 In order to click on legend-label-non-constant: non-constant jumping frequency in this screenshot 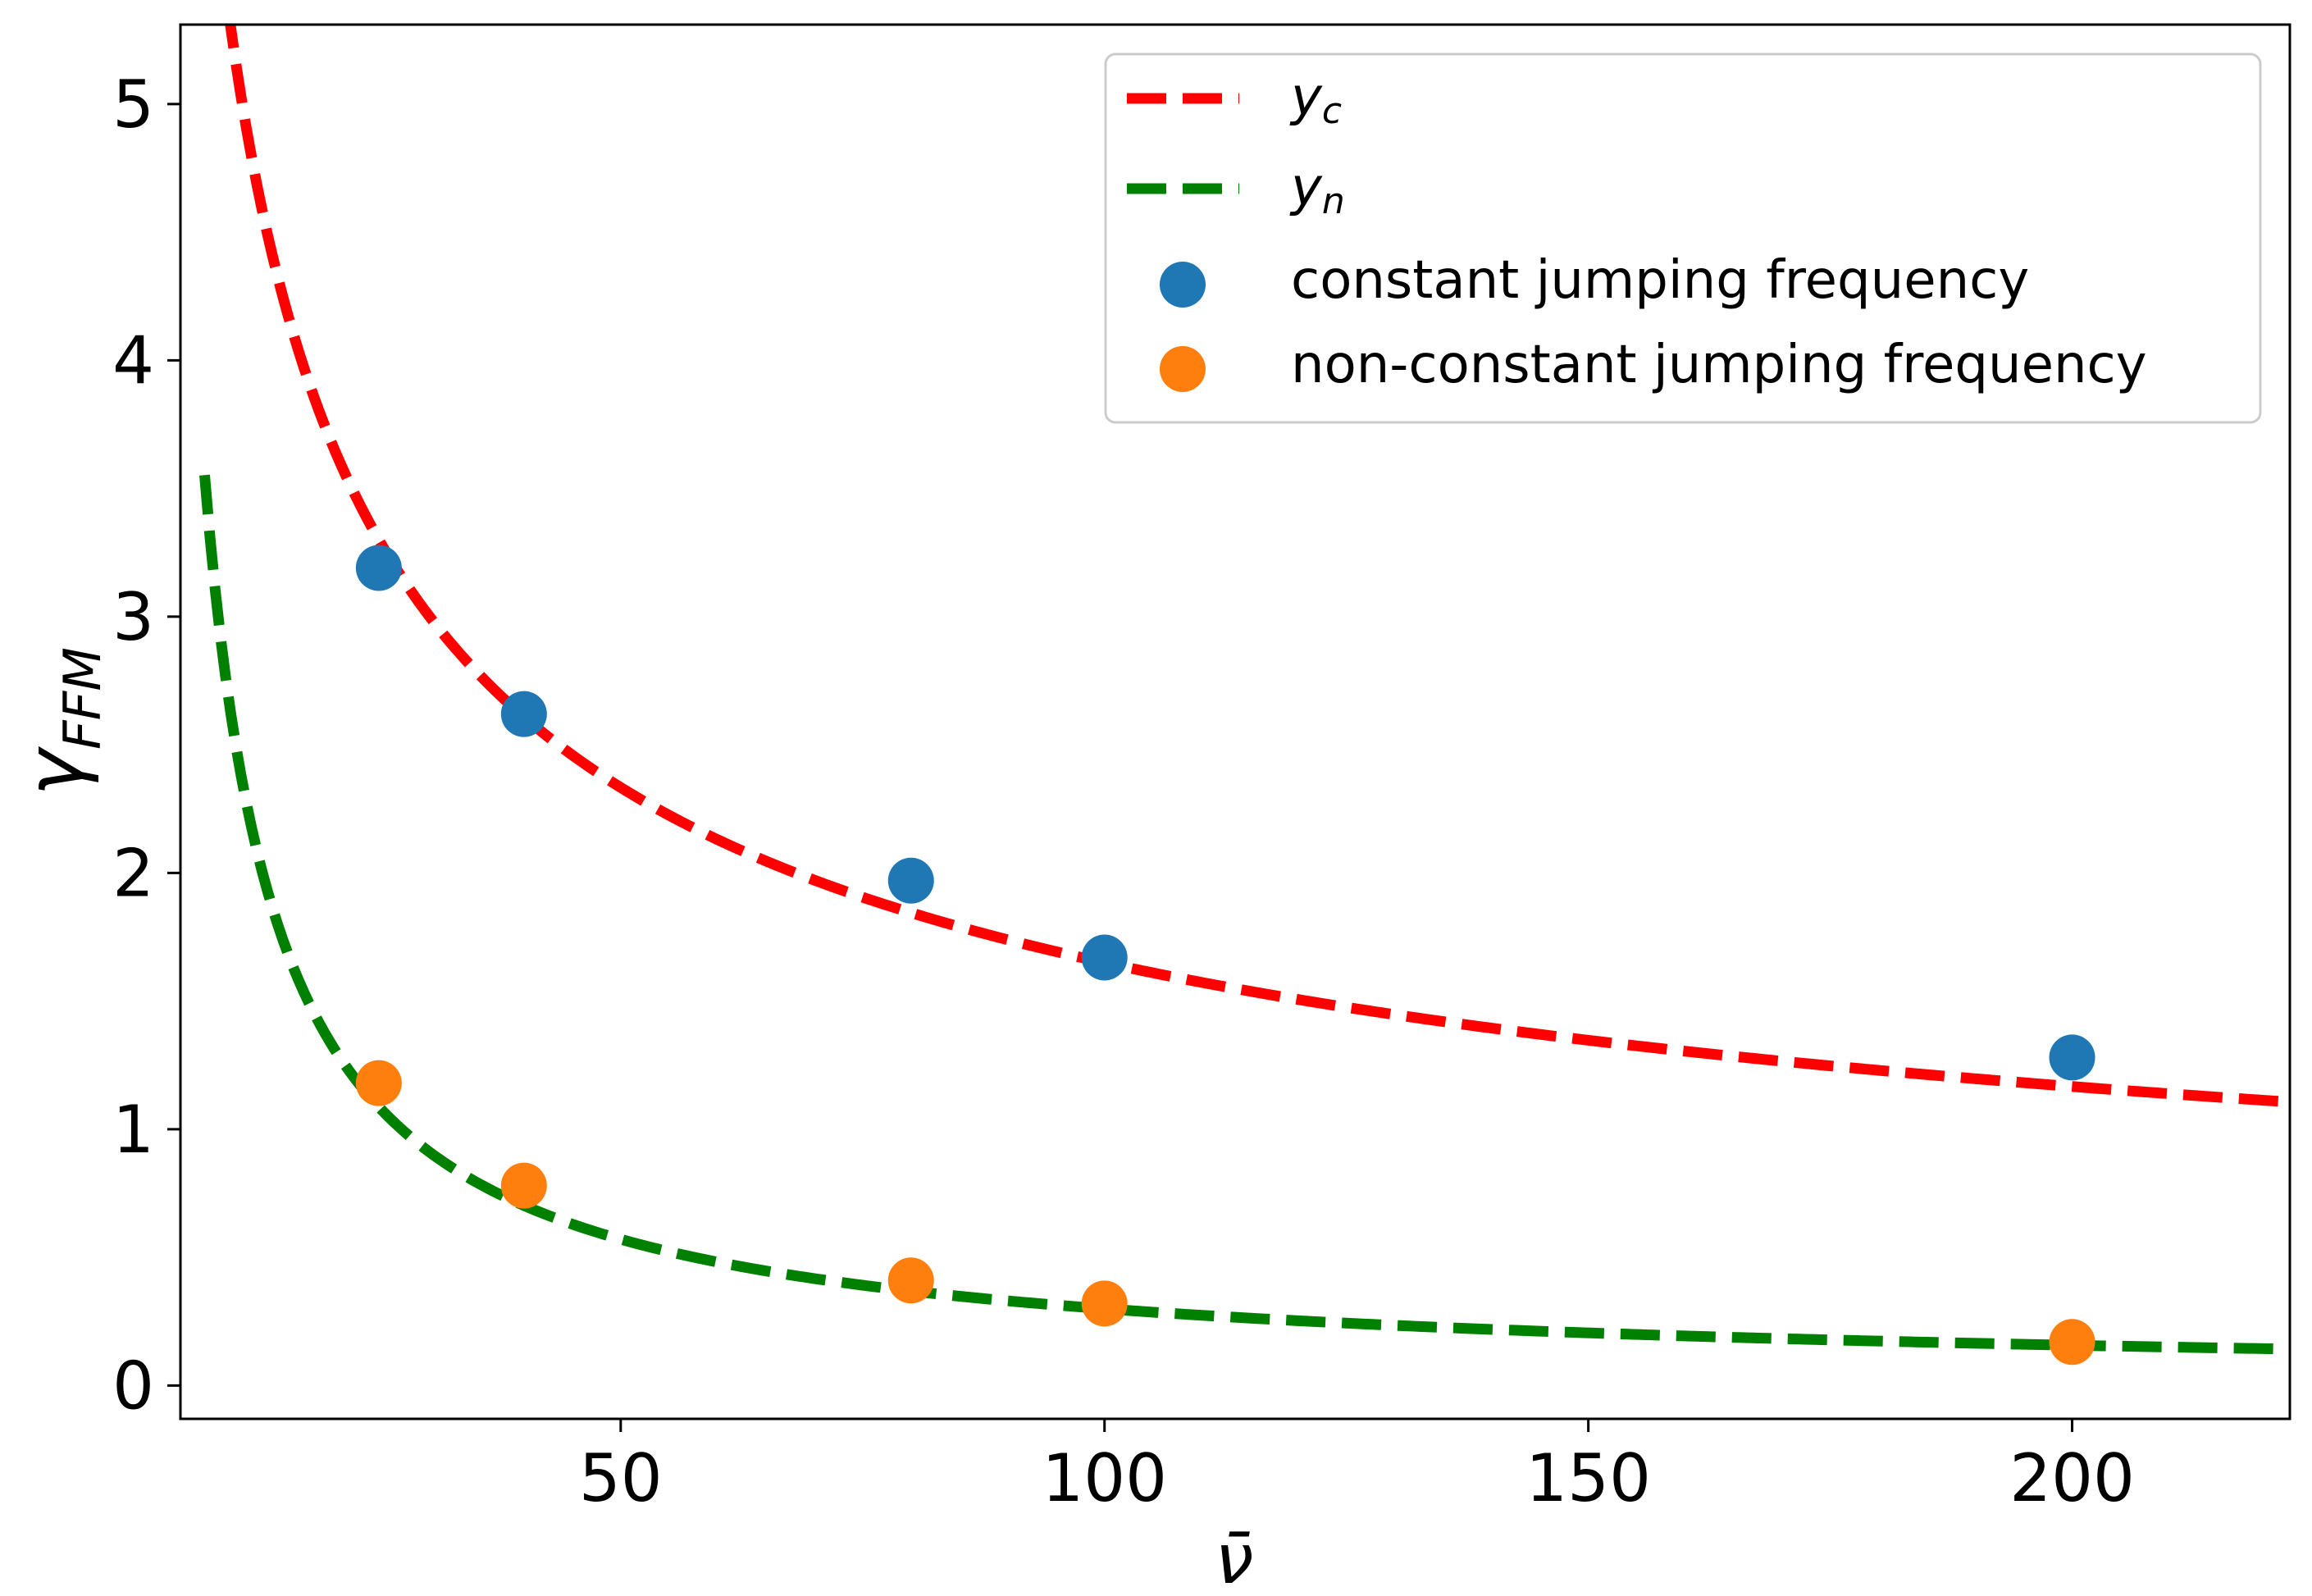, I will do `click(1719, 365)`.